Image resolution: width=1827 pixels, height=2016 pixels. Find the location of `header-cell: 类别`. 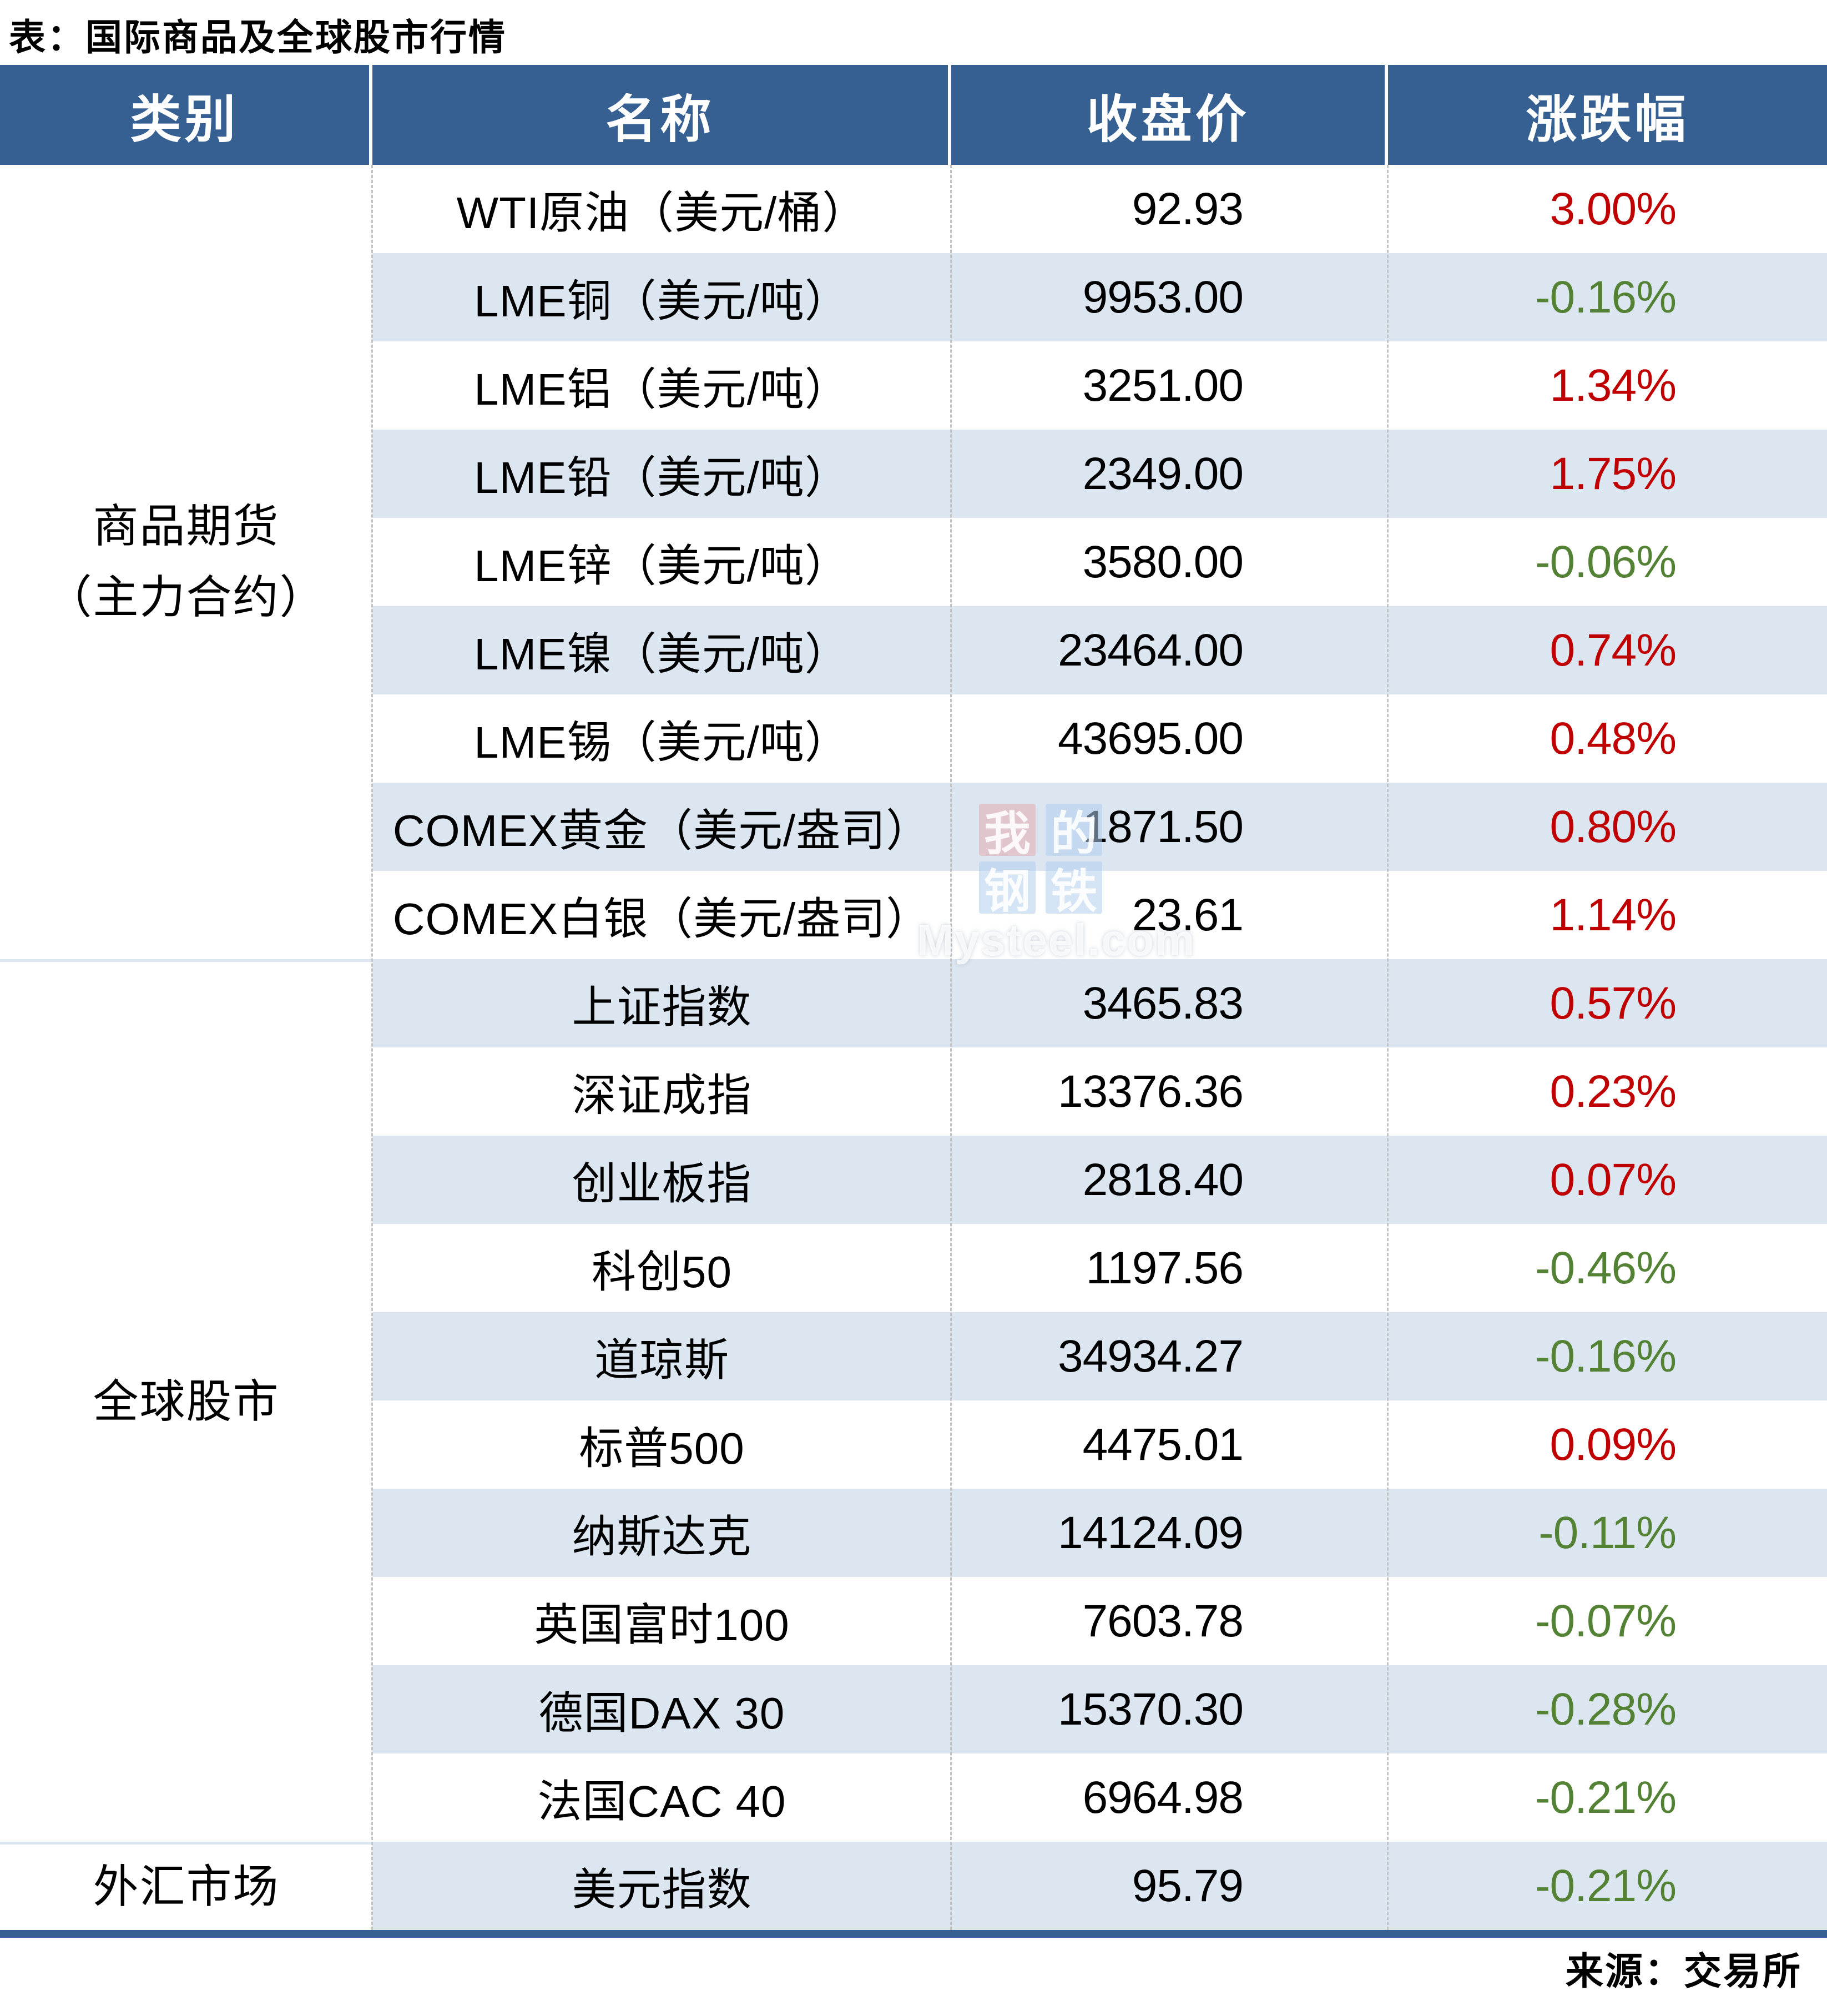

header-cell: 类别 is located at coordinates (186, 115).